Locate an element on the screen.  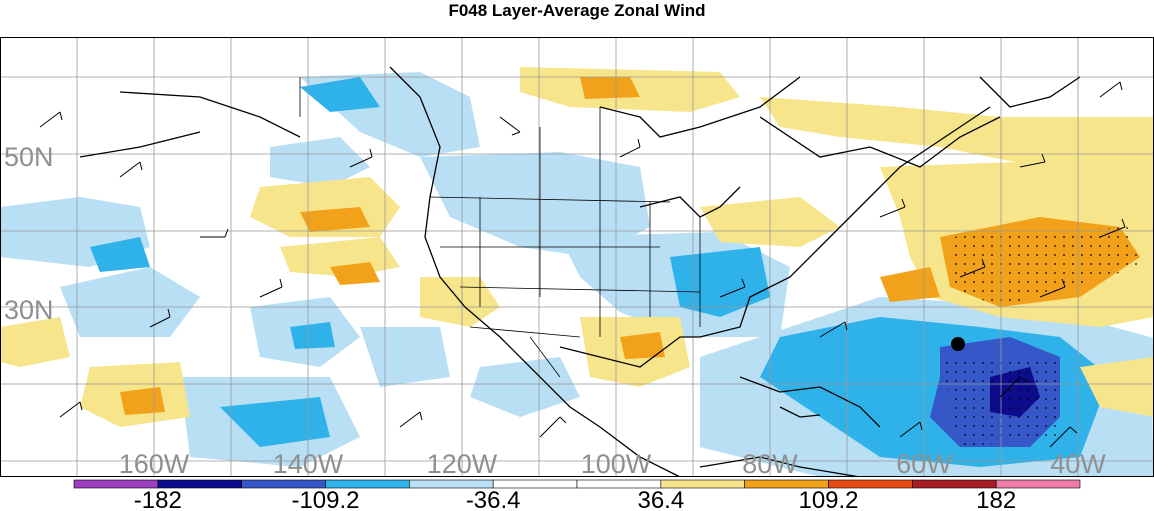
colorbar-box is located at coordinates (1038, 484).